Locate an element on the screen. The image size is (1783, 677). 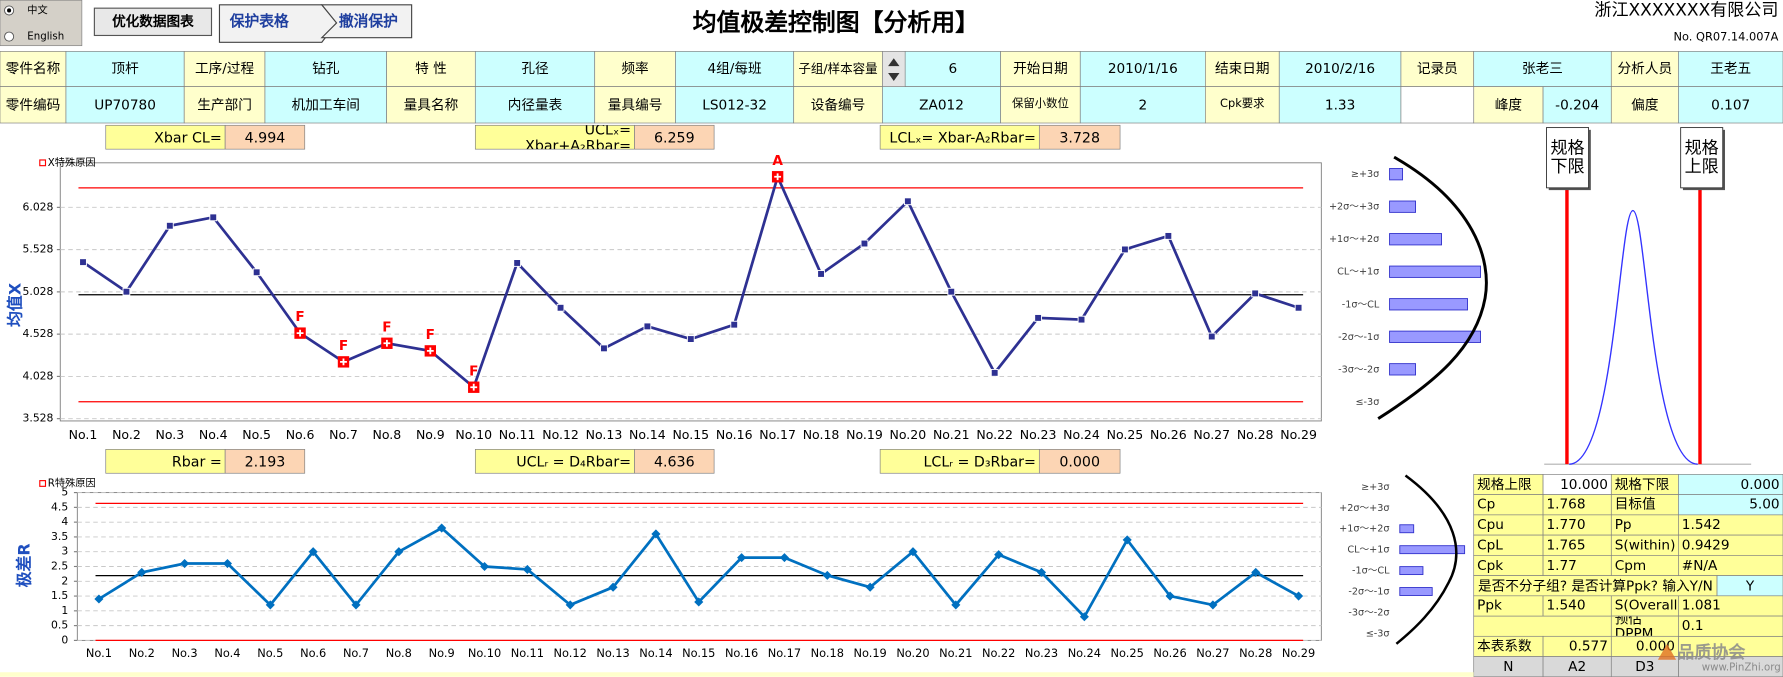
histogram-label: ≥+3σ is located at coordinates (1375, 487).